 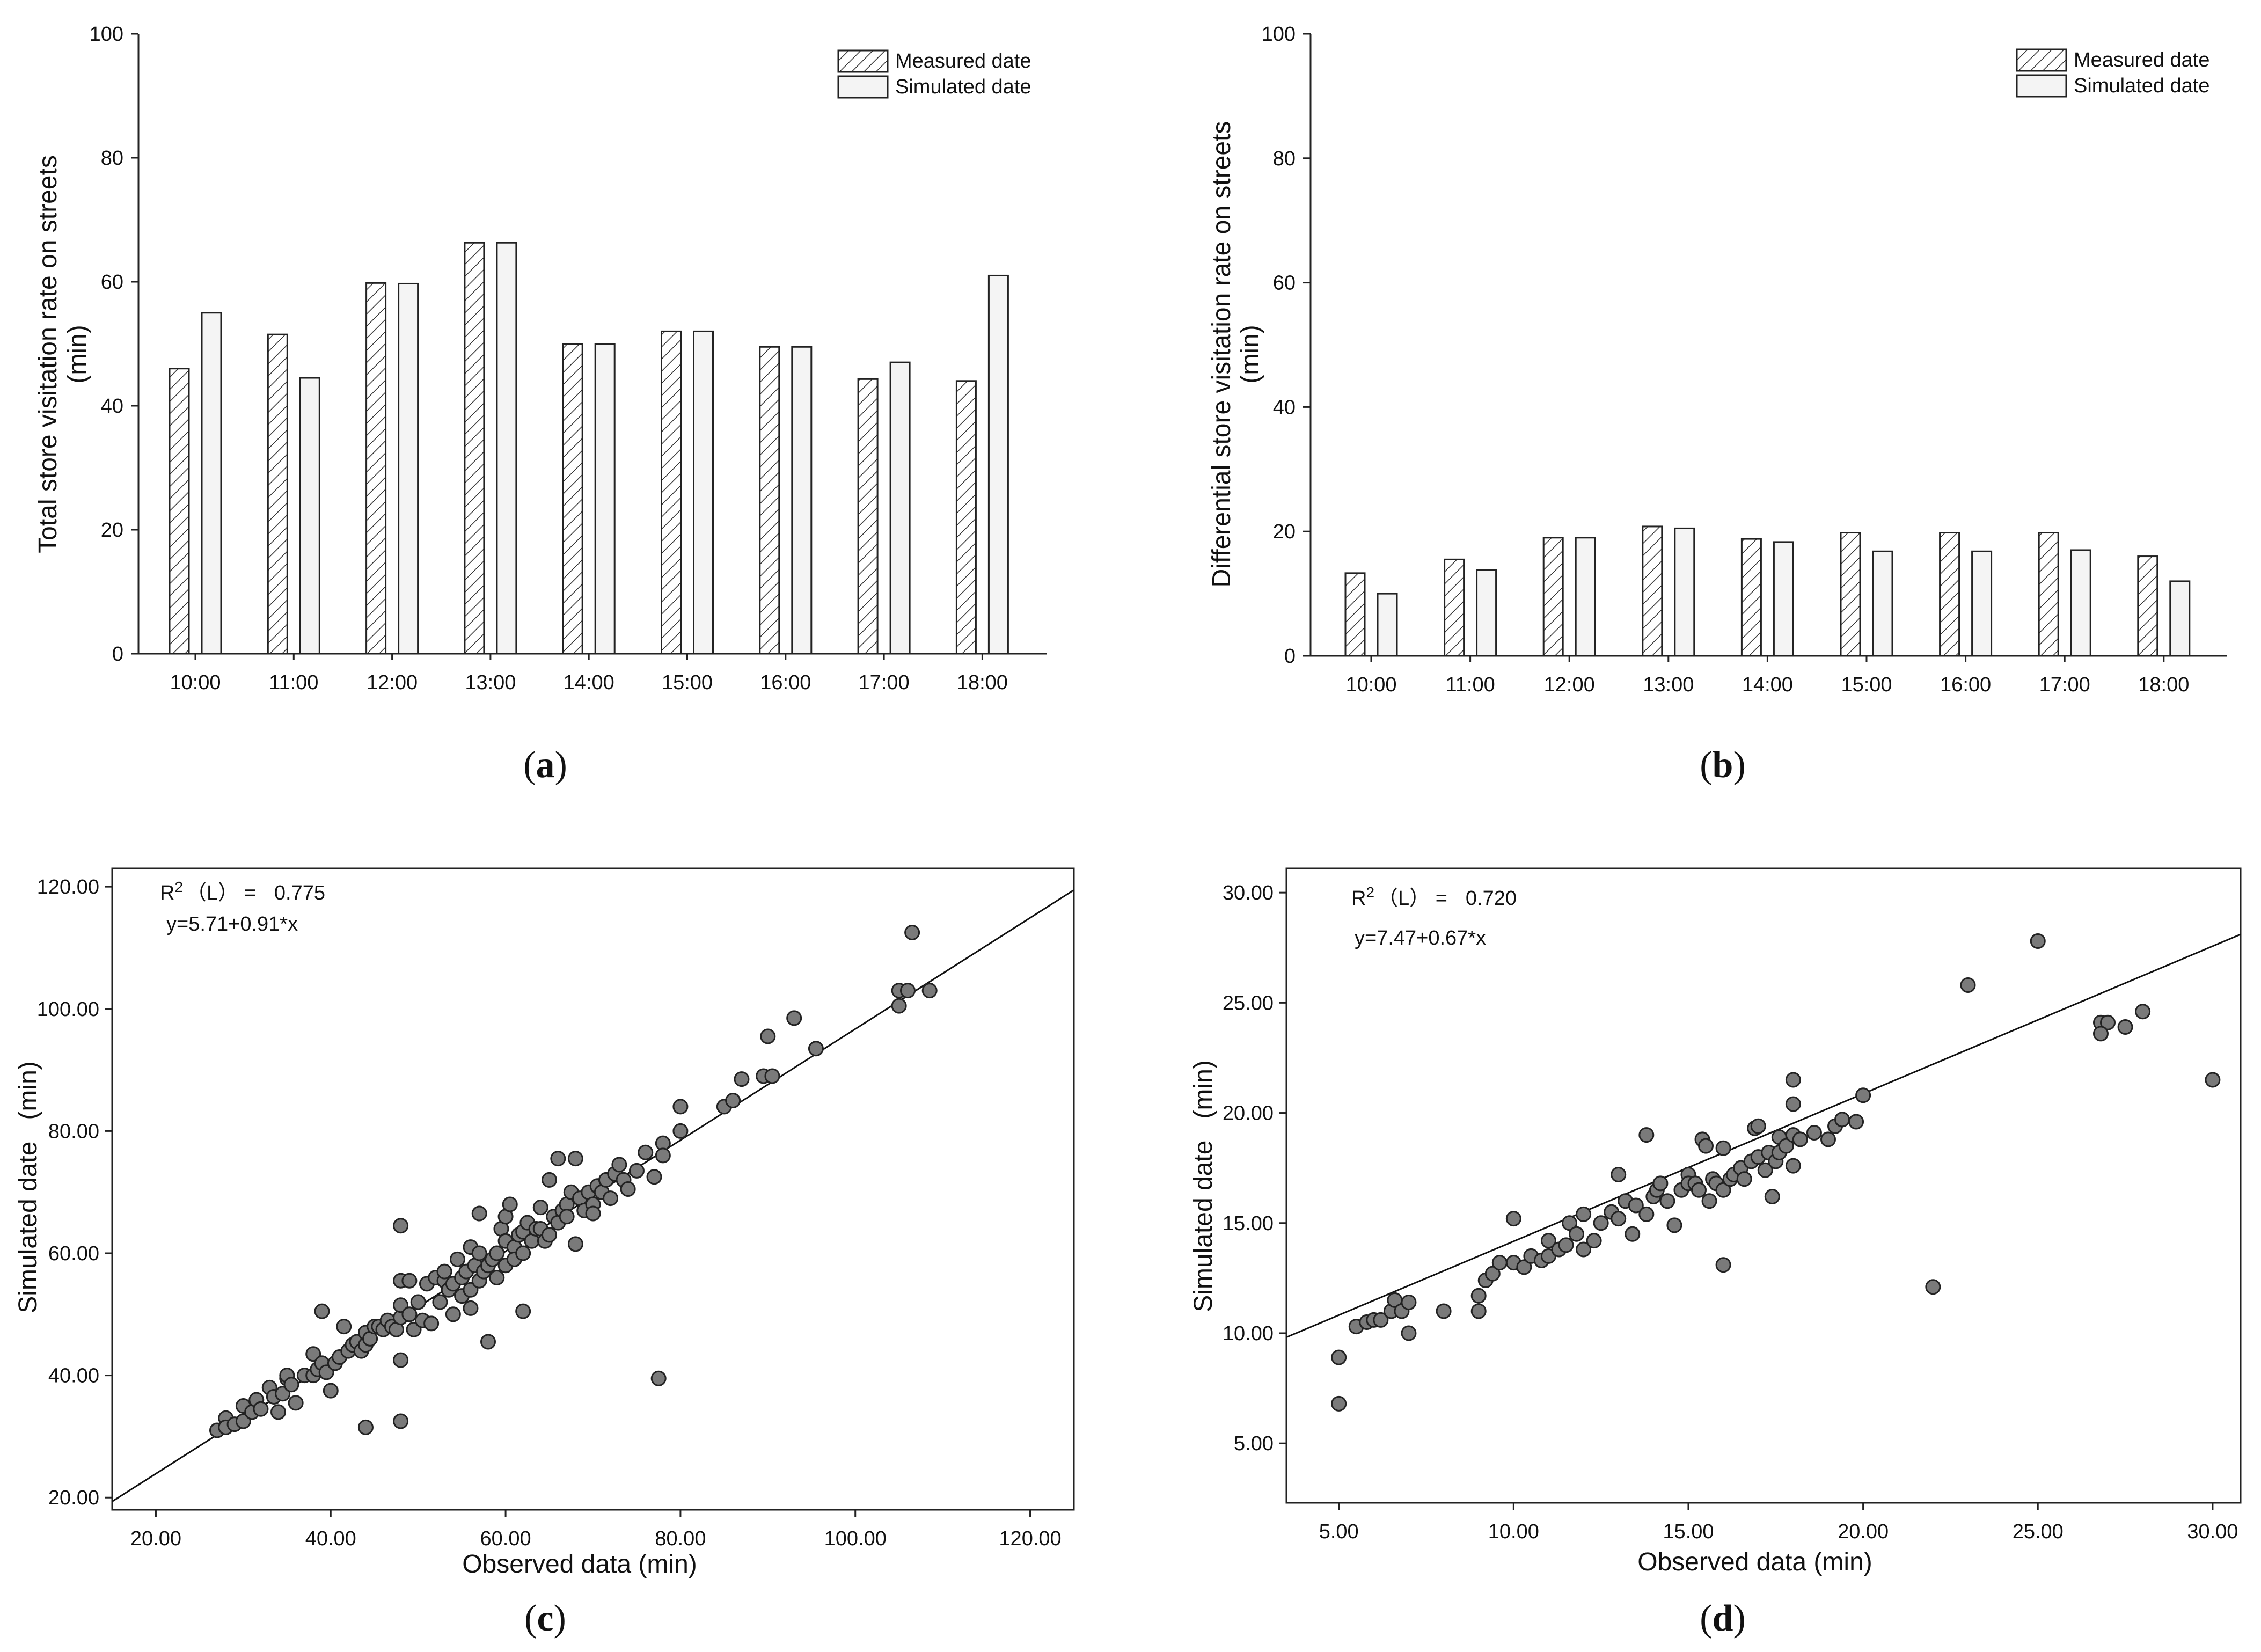 What do you see at coordinates (1778, 1523) in the screenshot?
I see `x-ticks-d: 5.00 10.00 15.00 20.00 25.00 30.00` at bounding box center [1778, 1523].